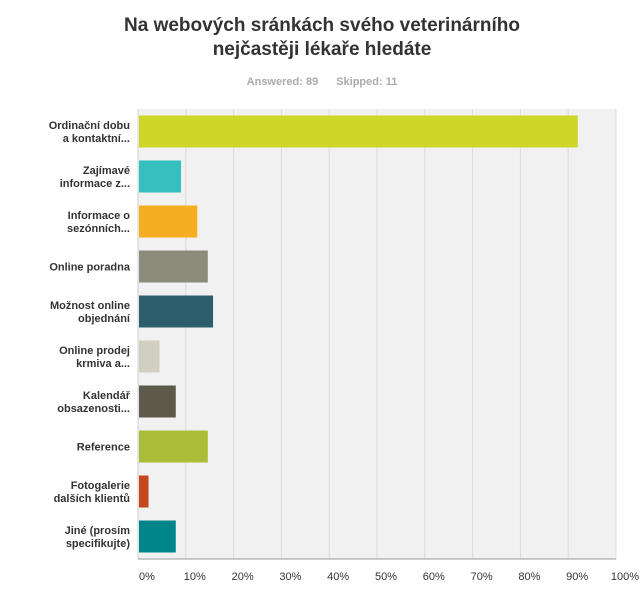 The height and width of the screenshot is (603, 644). I want to click on category-label: Fotogalerie dalších klientů, so click(92, 492).